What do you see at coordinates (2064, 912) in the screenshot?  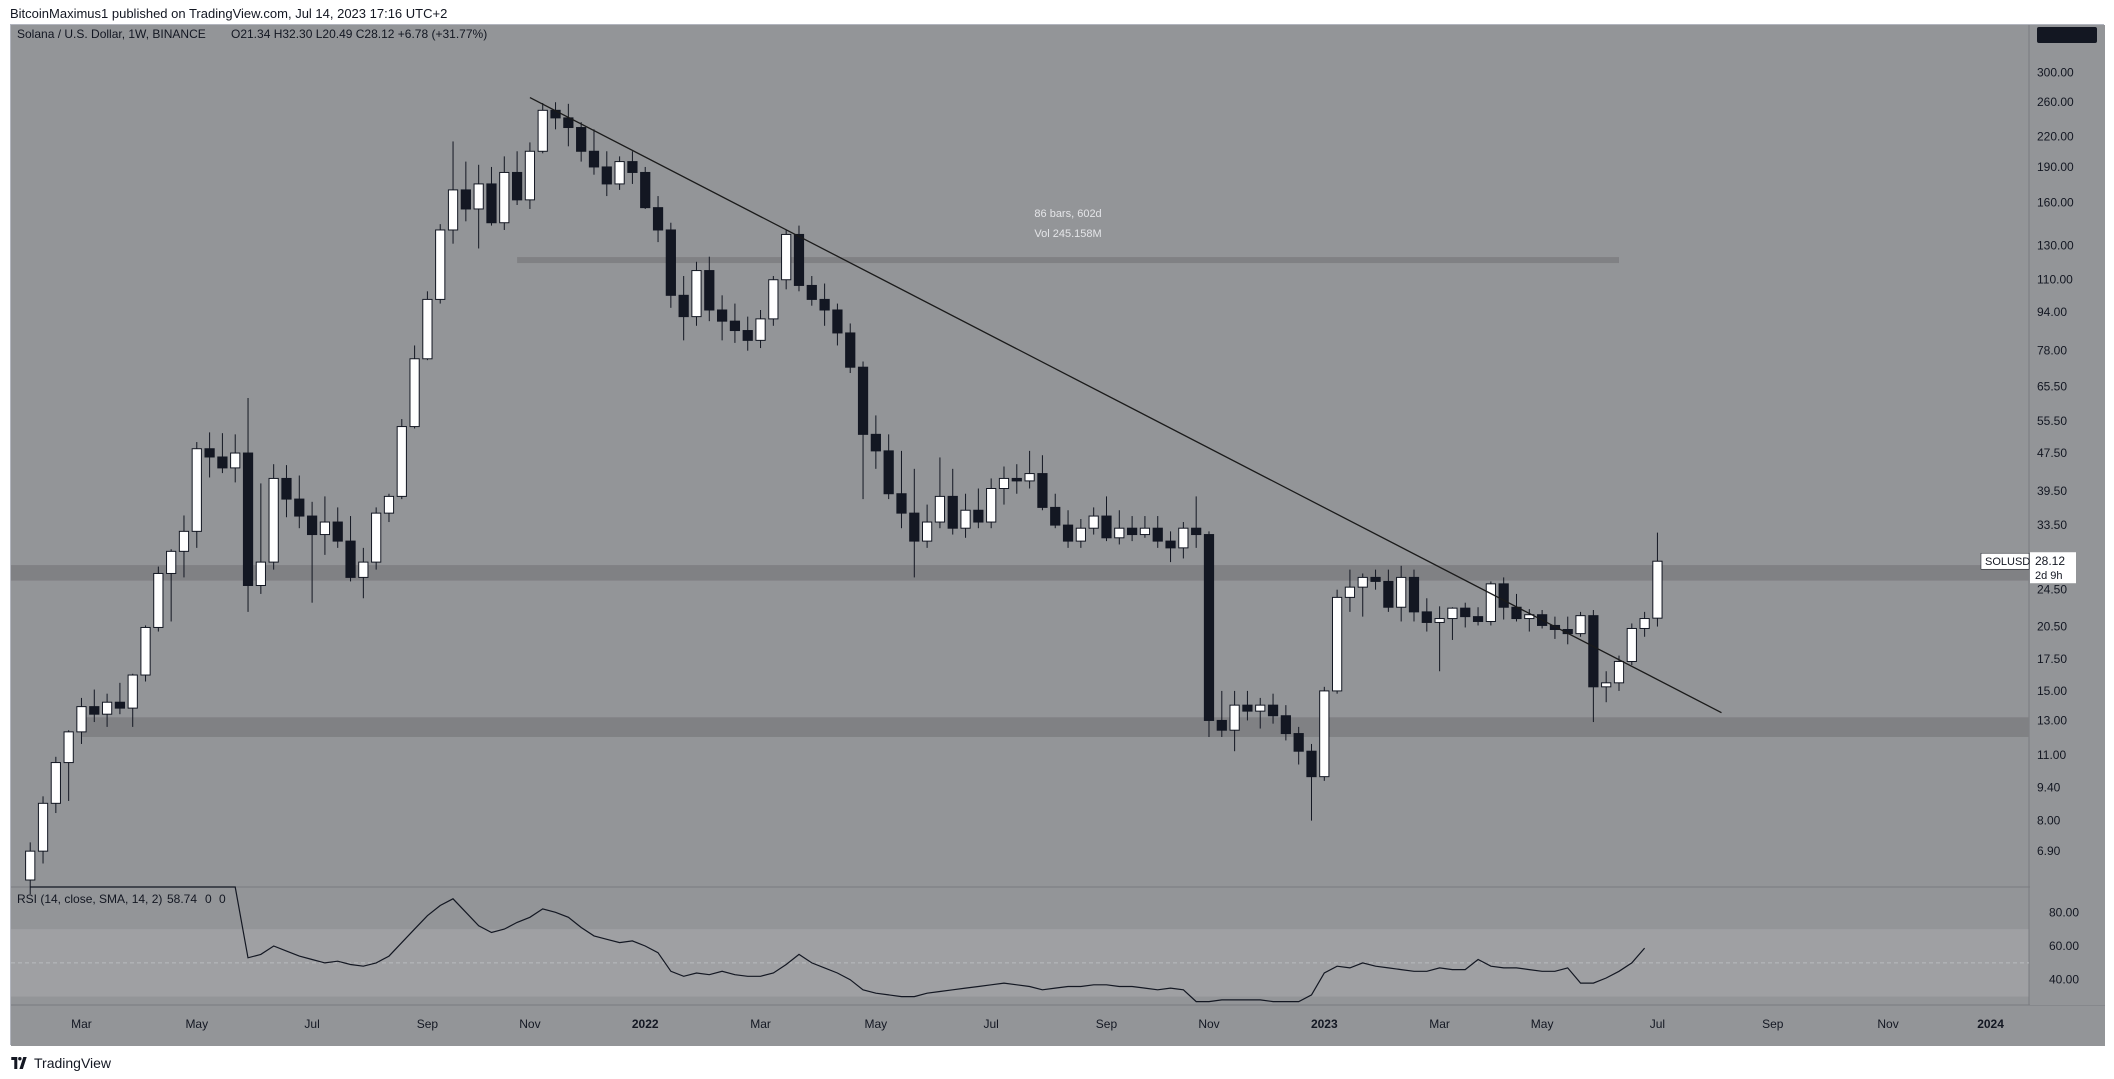 I see `rsi-tick-label: 80.00` at bounding box center [2064, 912].